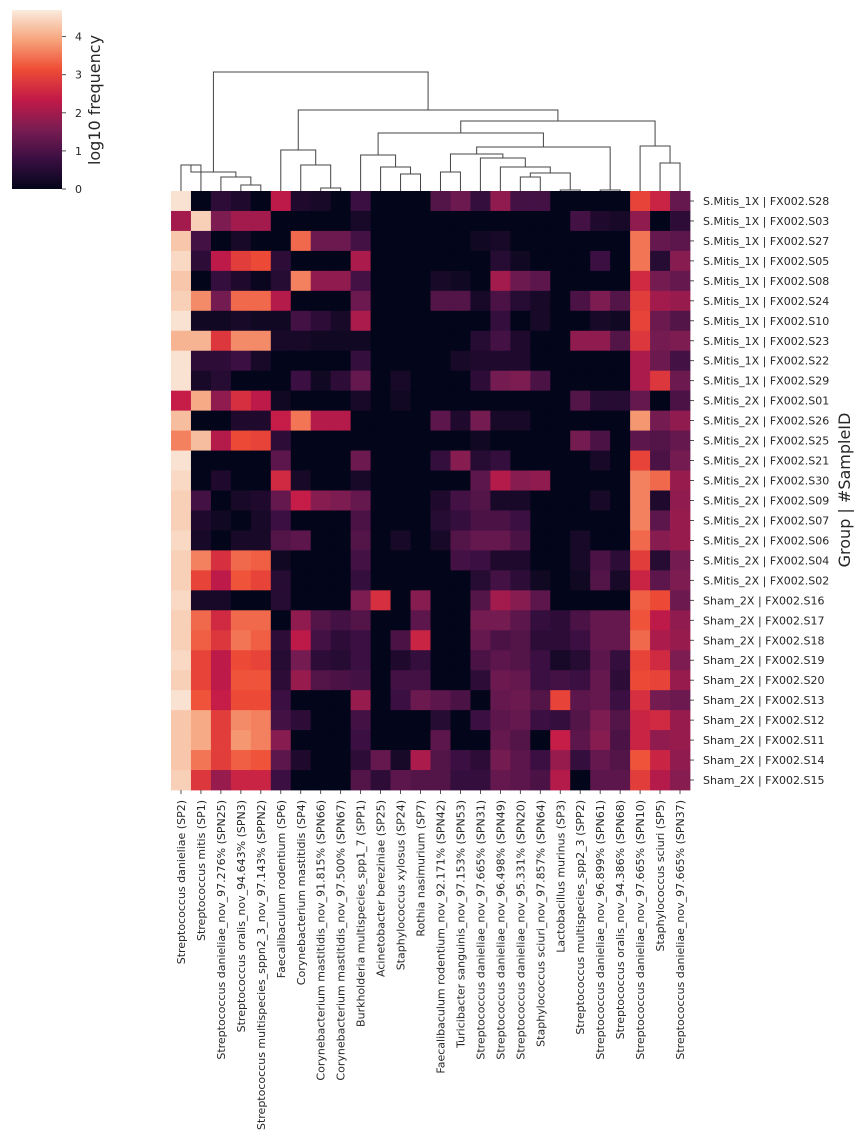  Describe the element at coordinates (201, 870) in the screenshot. I see `column-label: Streptococcus mitis (SP1)` at that location.